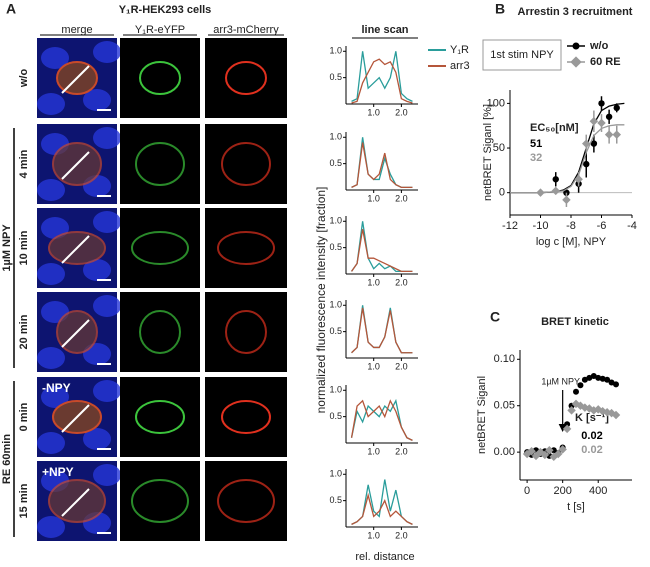 The image size is (650, 567). I want to click on y-tick-label: 100, so click(496, 103).